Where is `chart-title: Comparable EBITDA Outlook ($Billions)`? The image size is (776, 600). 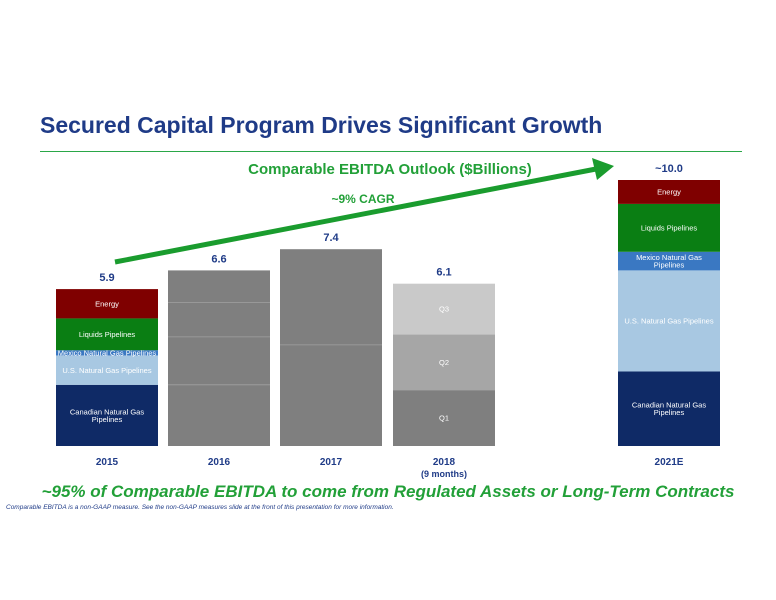 chart-title: Comparable EBITDA Outlook ($Billions) is located at coordinates (390, 169).